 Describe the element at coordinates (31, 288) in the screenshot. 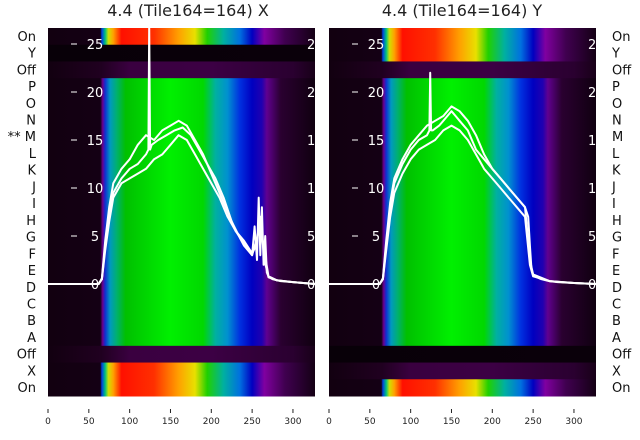

I see `row-label: D` at that location.